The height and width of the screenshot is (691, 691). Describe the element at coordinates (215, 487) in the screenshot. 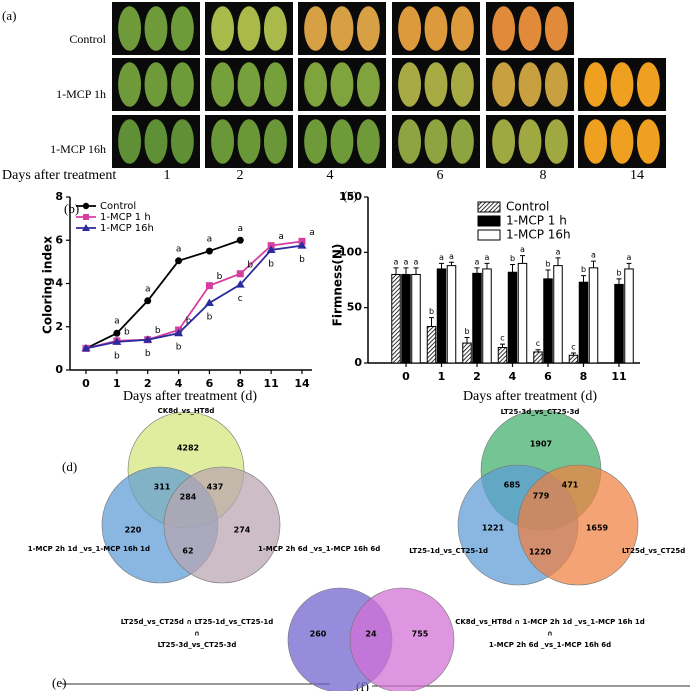

I see `venn-count: 437` at that location.